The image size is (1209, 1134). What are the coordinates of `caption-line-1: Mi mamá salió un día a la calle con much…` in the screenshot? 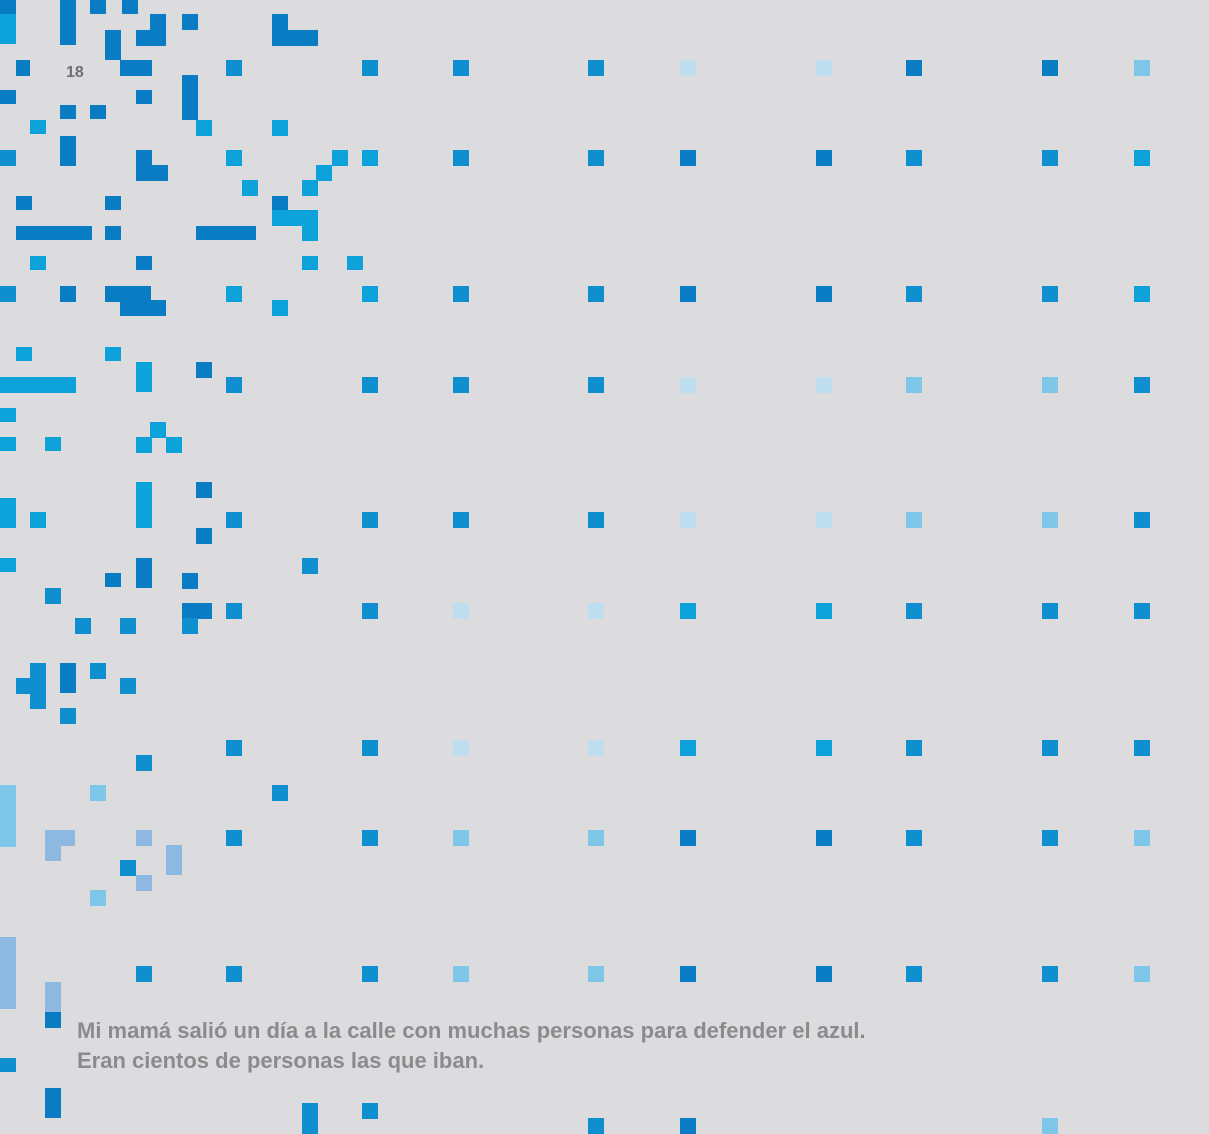 It's located at (471, 1030).